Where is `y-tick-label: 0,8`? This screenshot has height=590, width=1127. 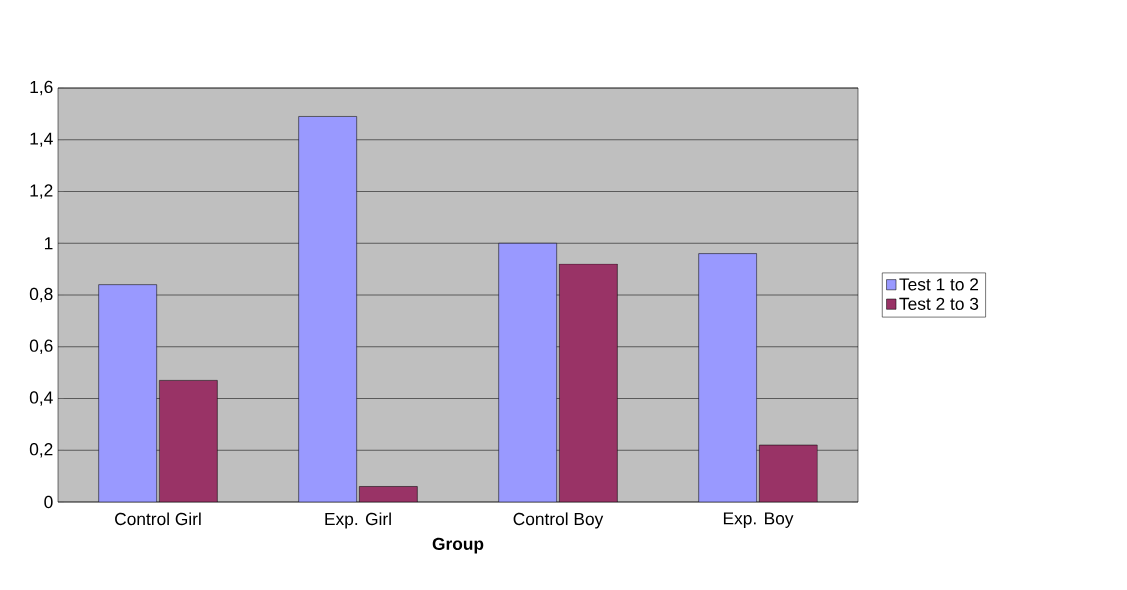
y-tick-label: 0,8 is located at coordinates (41, 295).